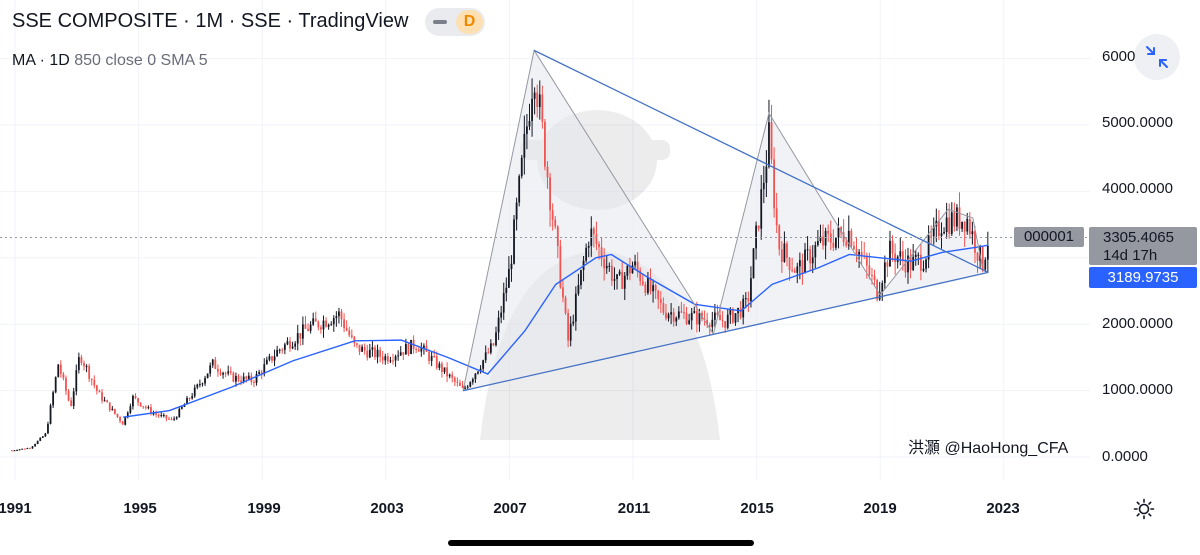  What do you see at coordinates (1144, 509) in the screenshot?
I see `settings-button` at bounding box center [1144, 509].